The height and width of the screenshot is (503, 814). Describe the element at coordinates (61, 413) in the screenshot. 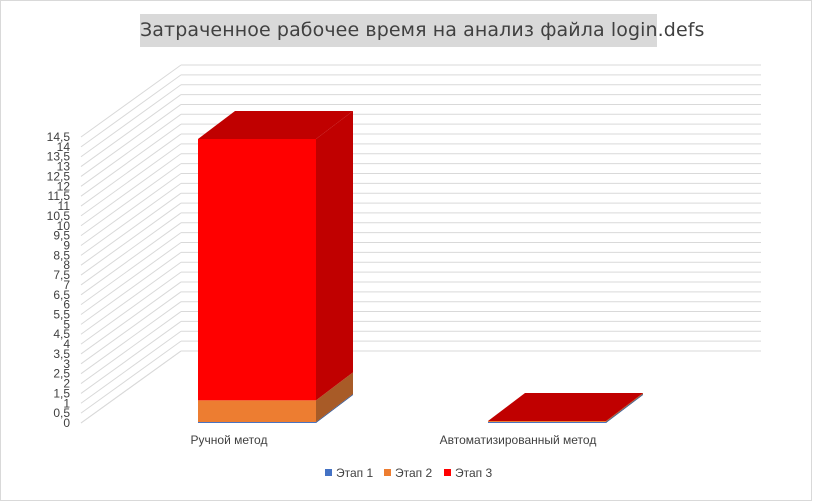

I see `y-tick-label: 0,5` at that location.